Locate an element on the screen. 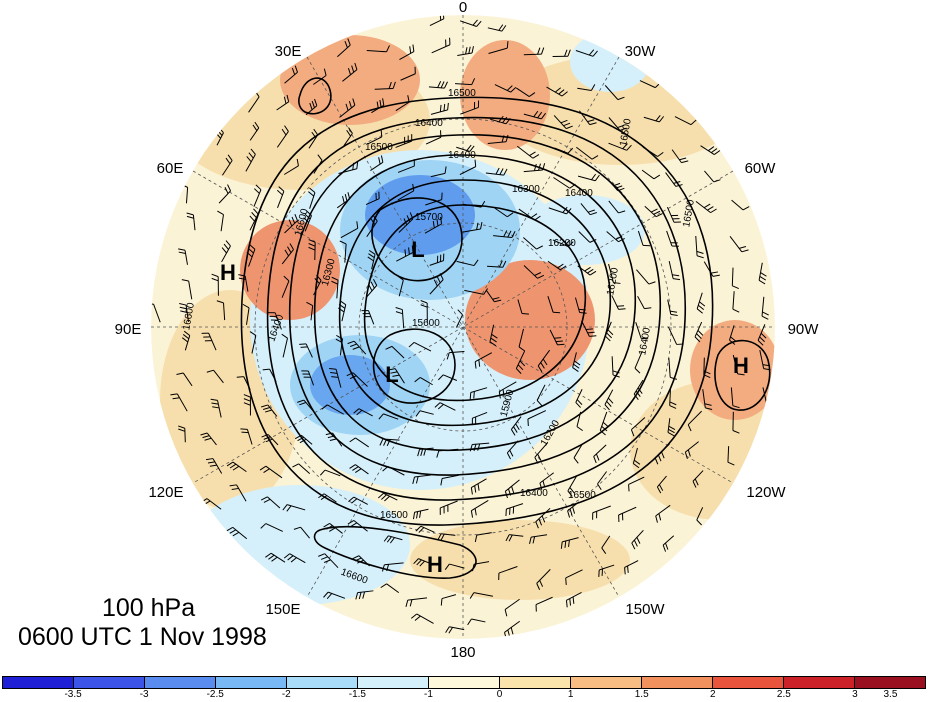 The image size is (928, 702). longitude-label: 180 is located at coordinates (462, 652).